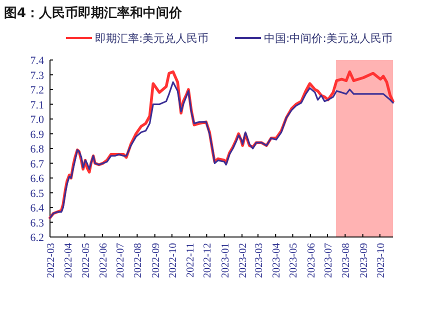 The width and height of the screenshot is (427, 327). Describe the element at coordinates (156, 260) in the screenshot. I see `x-tick-label: 2022-09` at that location.